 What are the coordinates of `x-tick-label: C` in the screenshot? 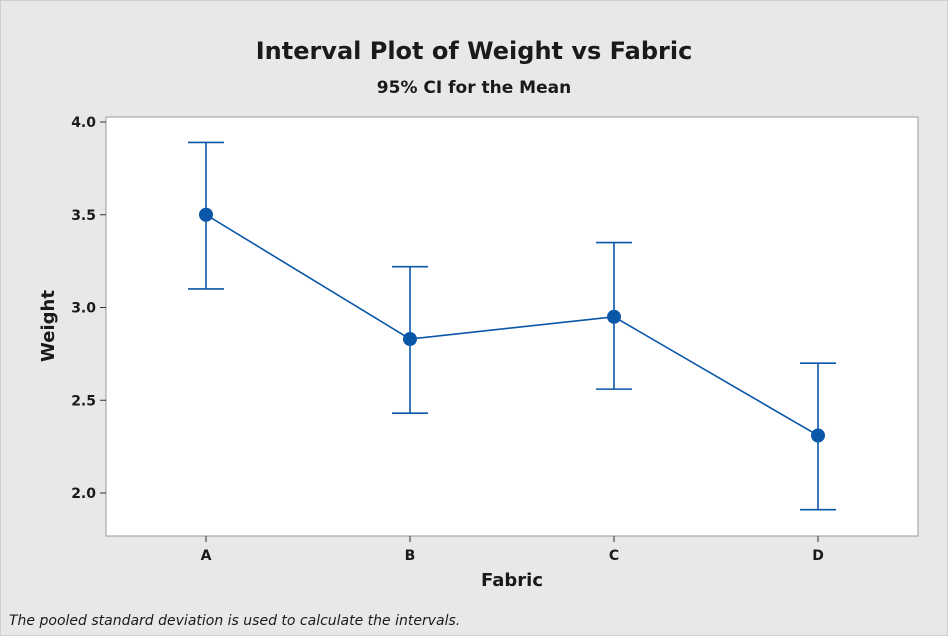 It's located at (614, 556).